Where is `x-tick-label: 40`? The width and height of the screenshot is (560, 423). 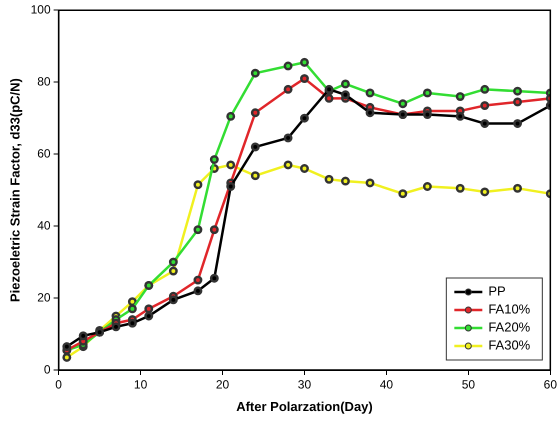 x-tick-label: 40 is located at coordinates (387, 385).